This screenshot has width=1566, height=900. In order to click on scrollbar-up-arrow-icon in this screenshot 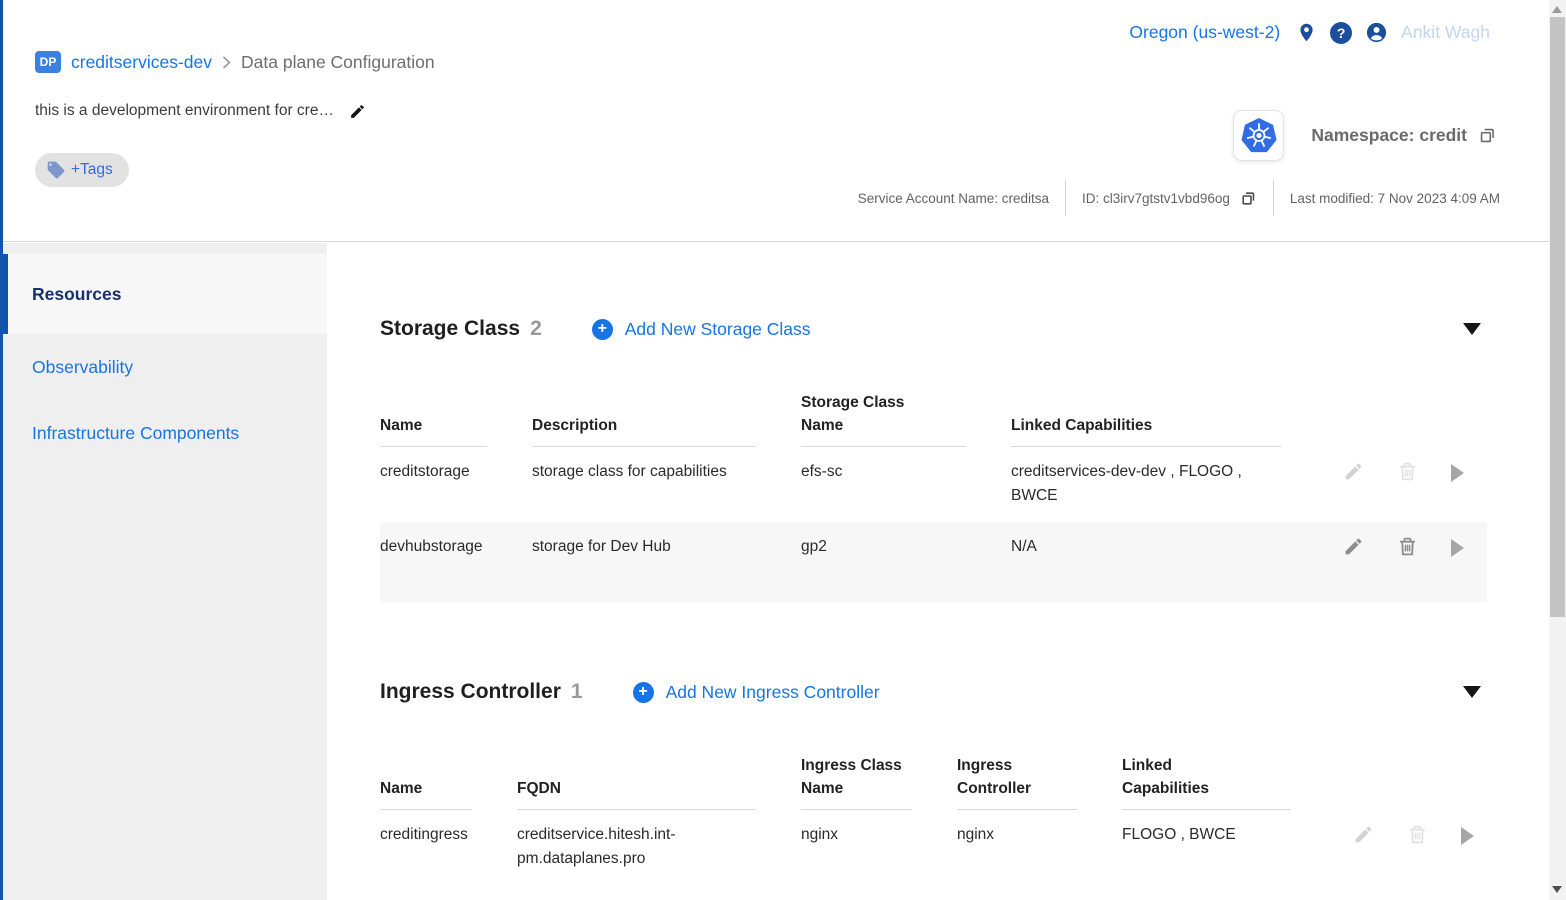, I will do `click(1557, 9)`.